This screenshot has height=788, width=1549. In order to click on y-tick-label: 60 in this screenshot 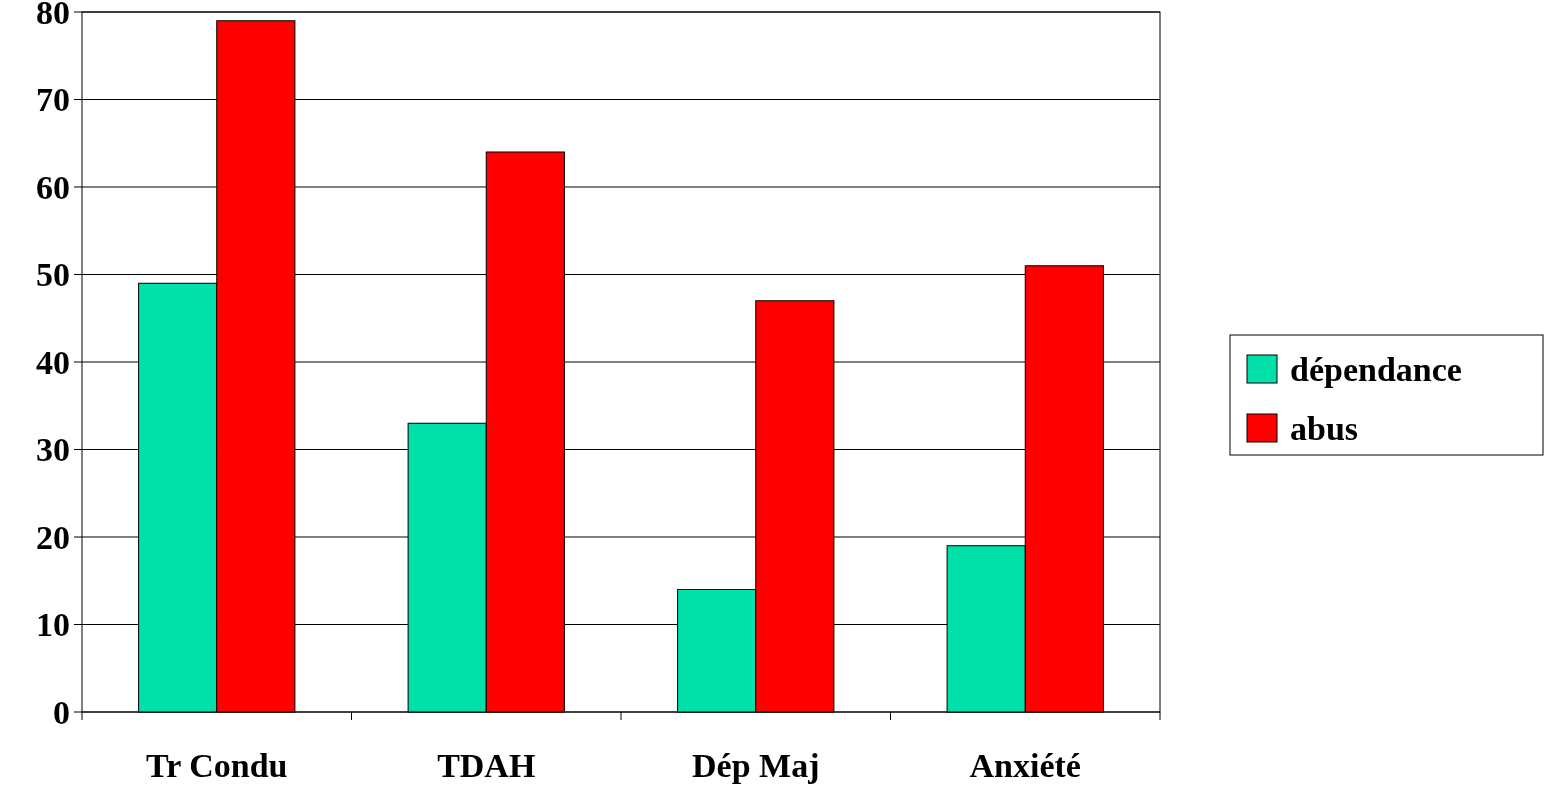, I will do `click(53, 187)`.